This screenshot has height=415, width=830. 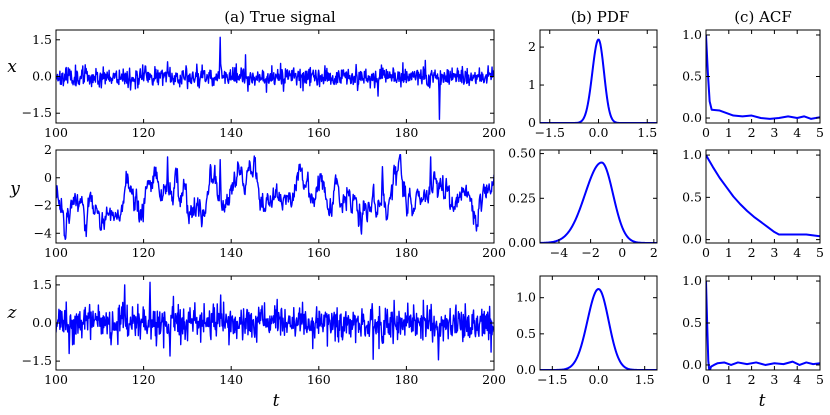 What do you see at coordinates (494, 379) in the screenshot?
I see `ts-z-xtick-label: 200` at bounding box center [494, 379].